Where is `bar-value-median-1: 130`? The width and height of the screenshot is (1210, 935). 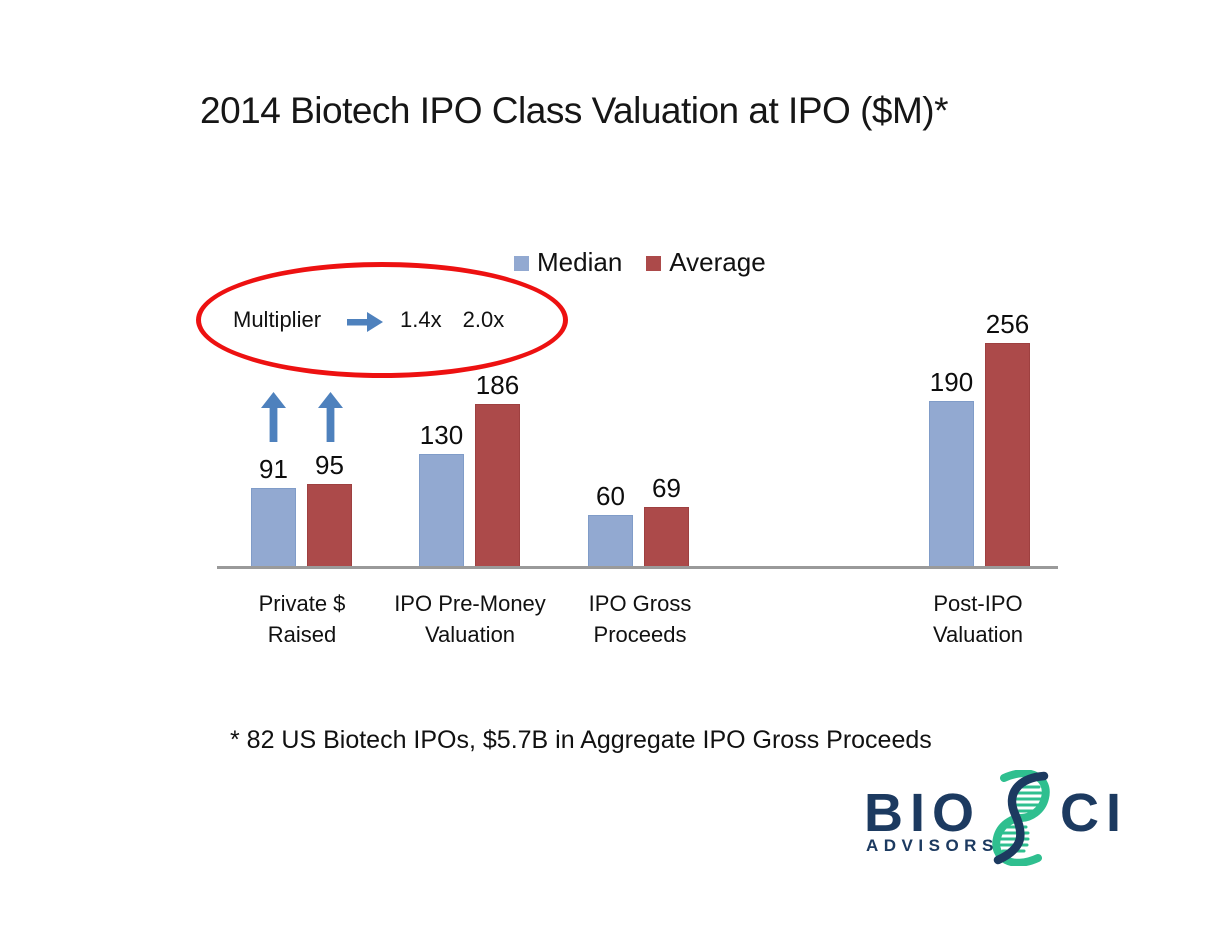
bar-value-median-1: 130 is located at coordinates (441, 435).